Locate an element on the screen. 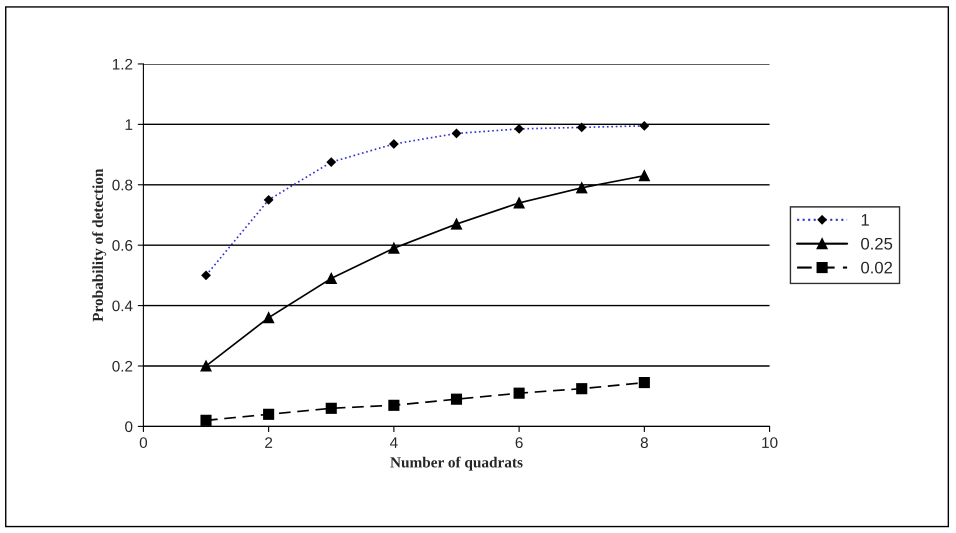 Image resolution: width=956 pixels, height=533 pixels. y-tick-label: 0 is located at coordinates (128, 426).